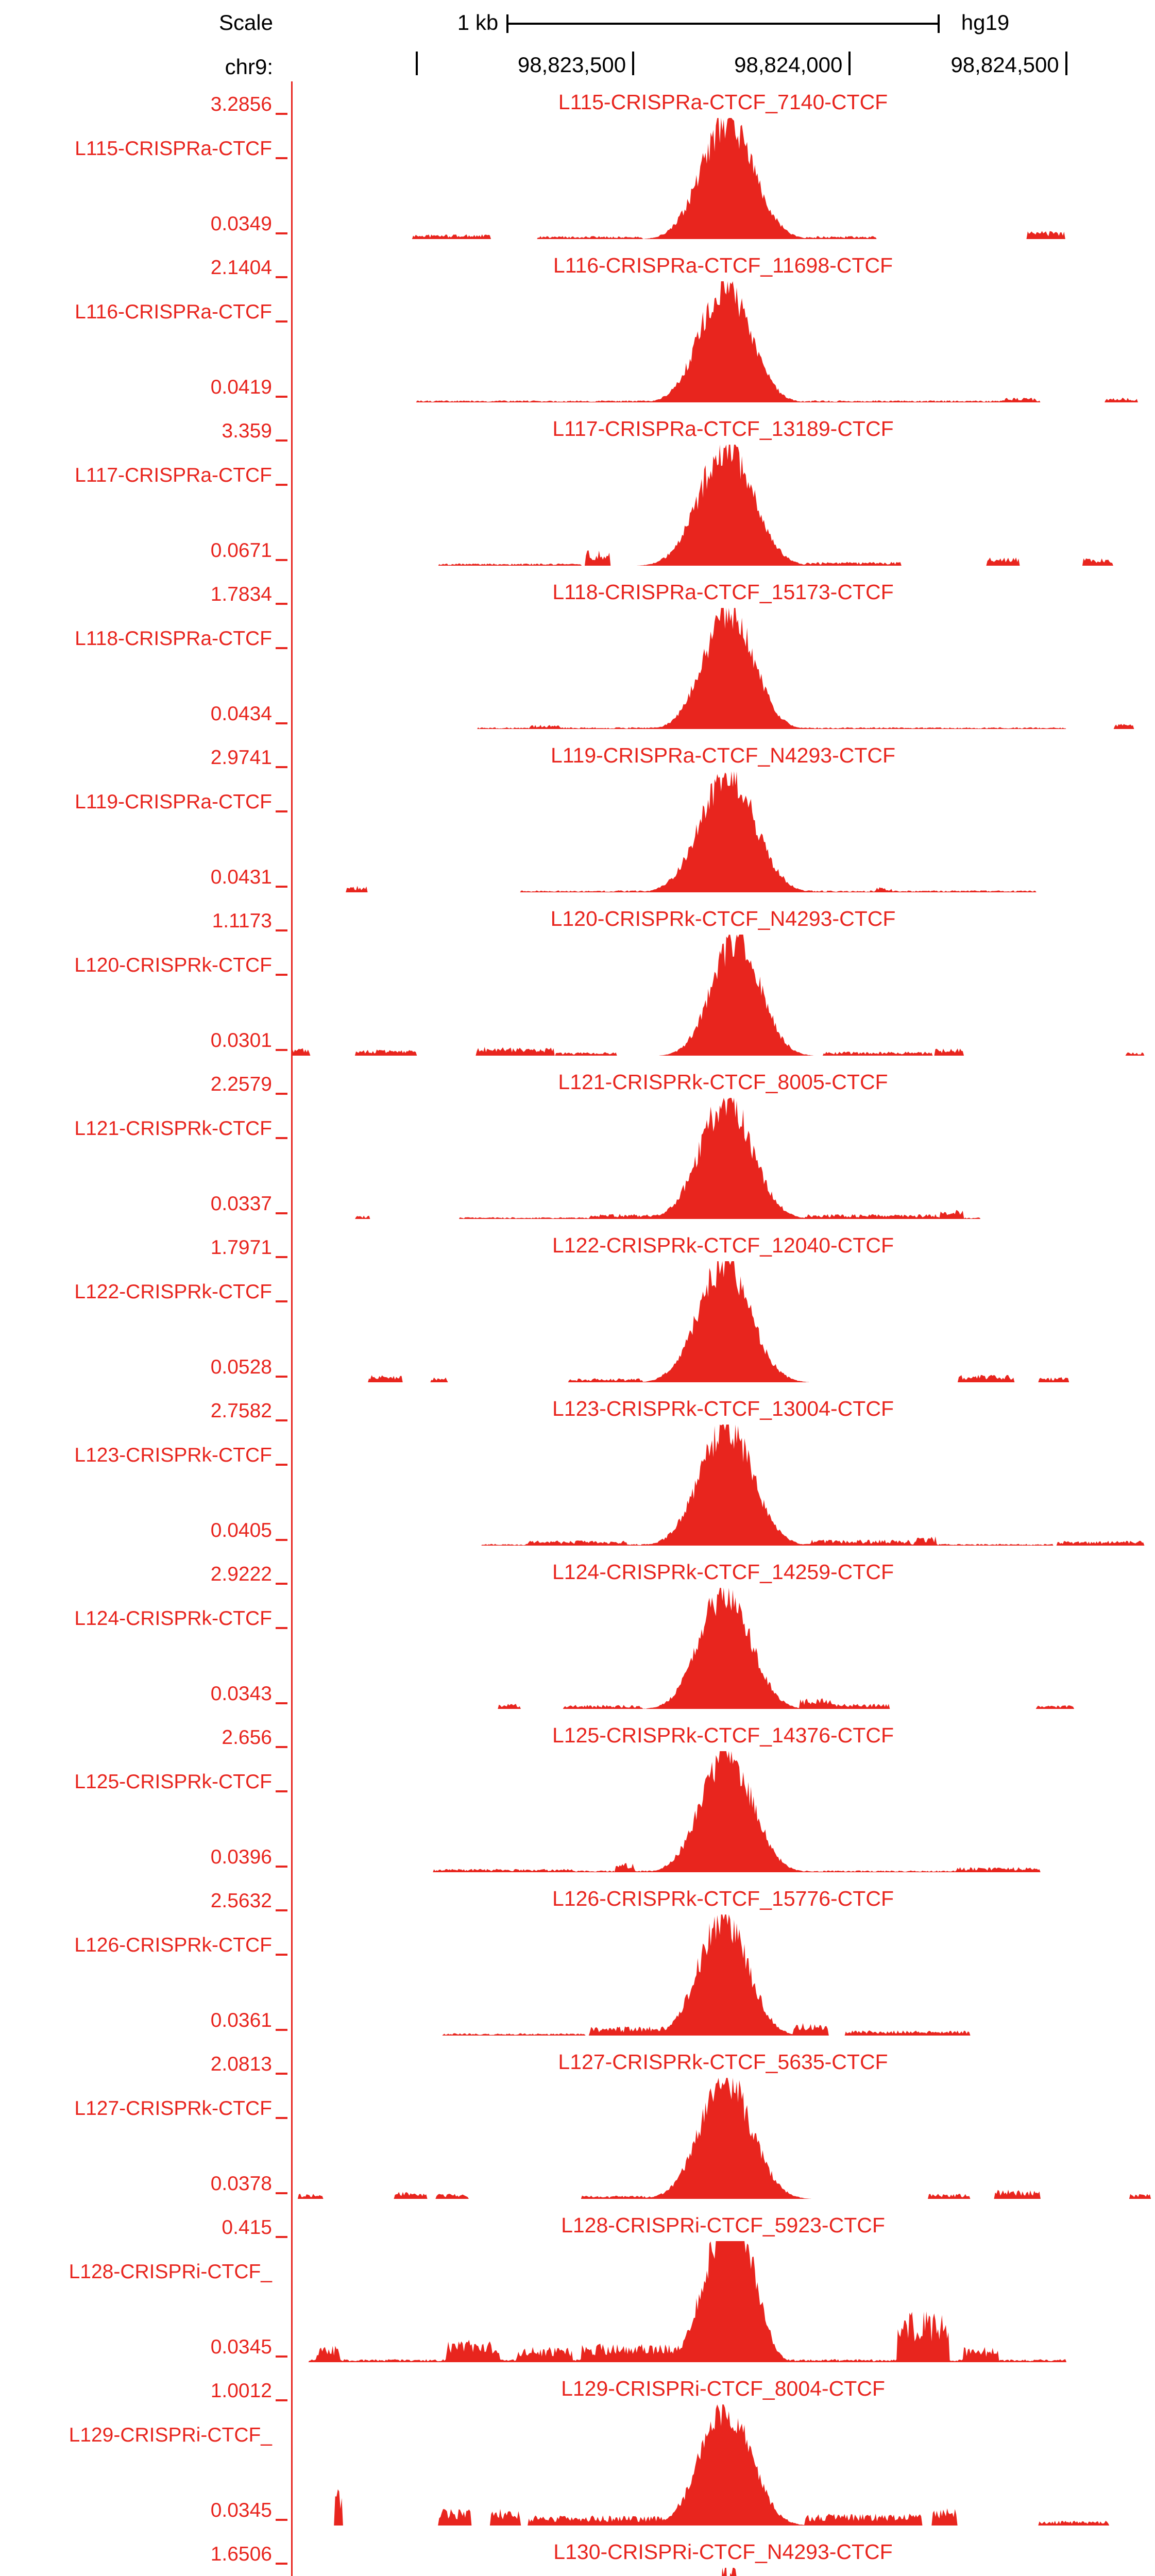 This screenshot has height=2576, width=1155. Describe the element at coordinates (249, 67) in the screenshot. I see `chromosome-label: chr9:` at that location.